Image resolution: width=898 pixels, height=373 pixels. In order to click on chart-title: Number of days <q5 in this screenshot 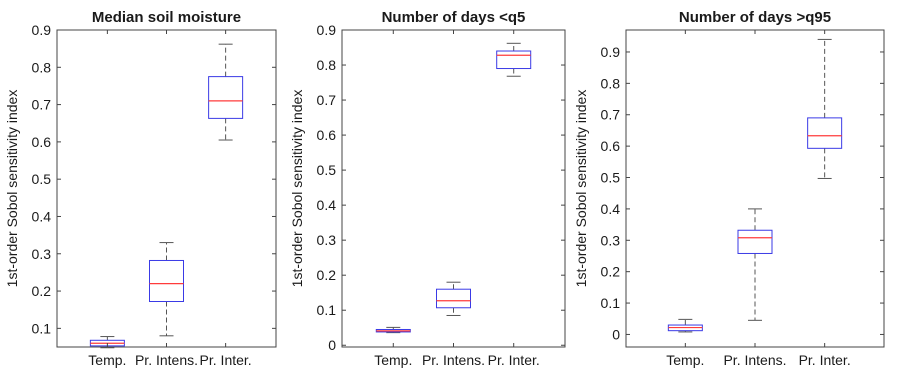, I will do `click(454, 17)`.